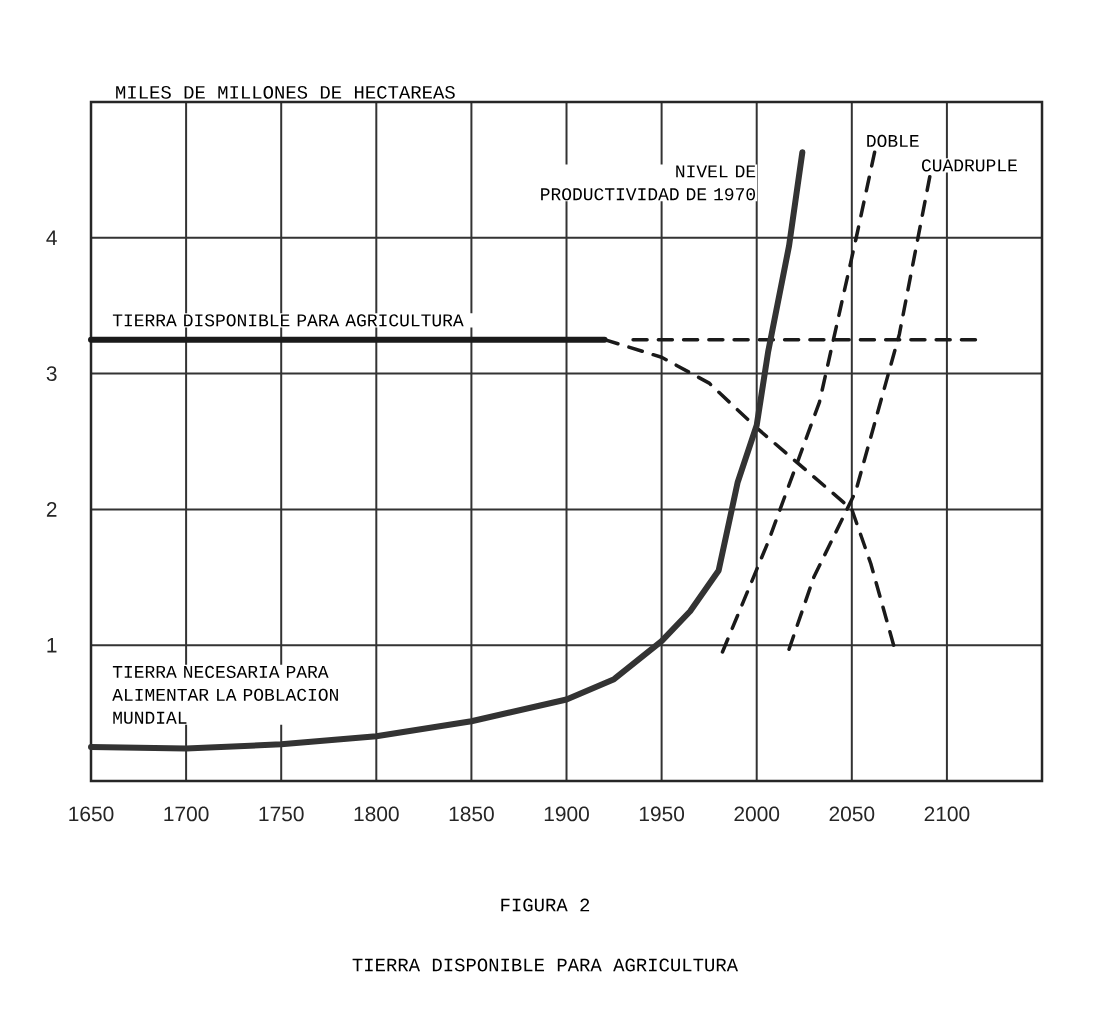 This screenshot has height=1032, width=1114. I want to click on y-tick-label: 1, so click(52, 645).